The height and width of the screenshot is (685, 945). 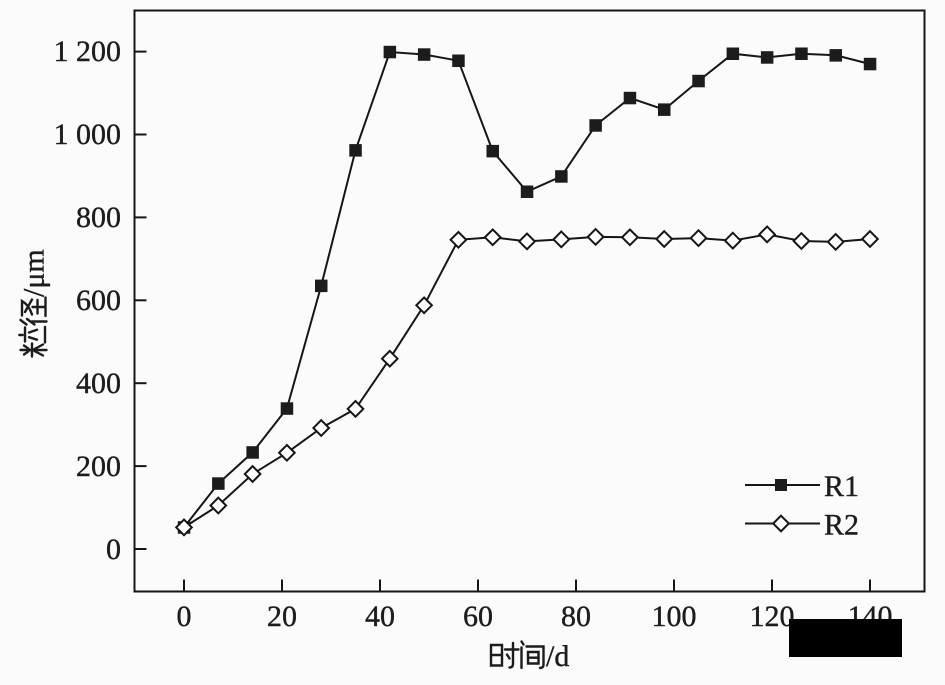 What do you see at coordinates (576, 616) in the screenshot?
I see `svg-text: 80` at bounding box center [576, 616].